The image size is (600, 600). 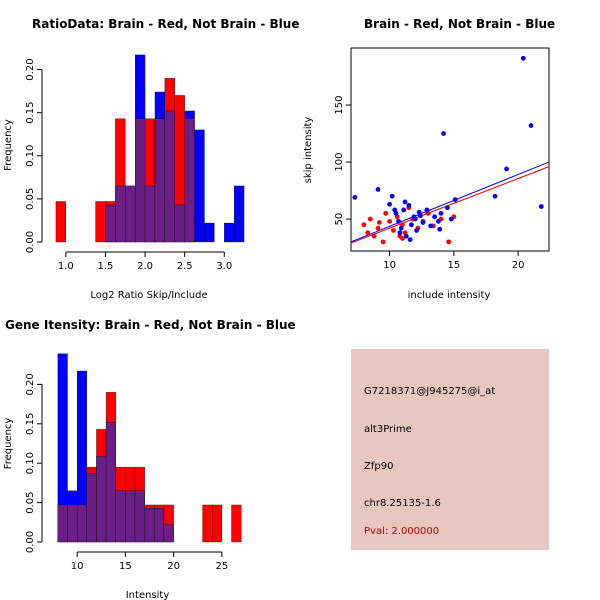 I want to click on y-tick-label: 50, so click(x=339, y=219).